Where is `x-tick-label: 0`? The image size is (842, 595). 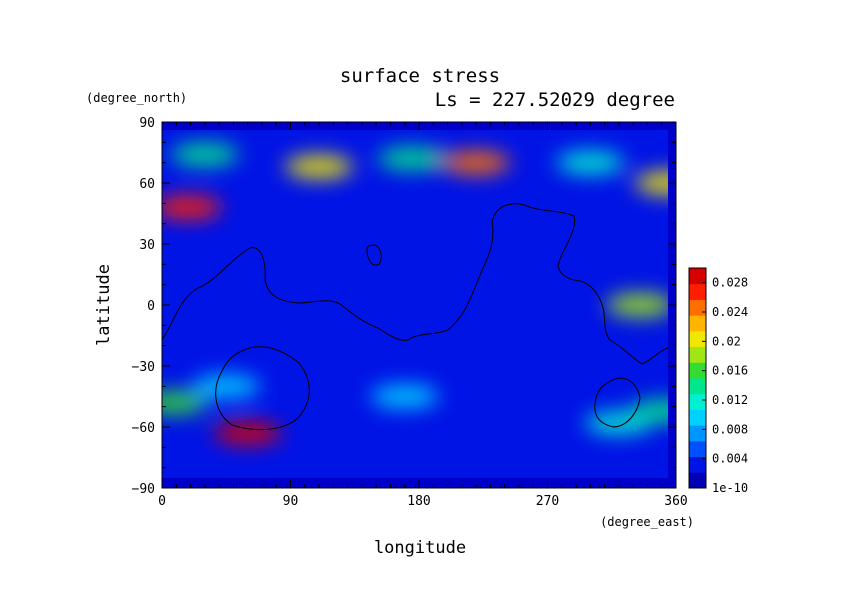
x-tick-label: 0 is located at coordinates (162, 501).